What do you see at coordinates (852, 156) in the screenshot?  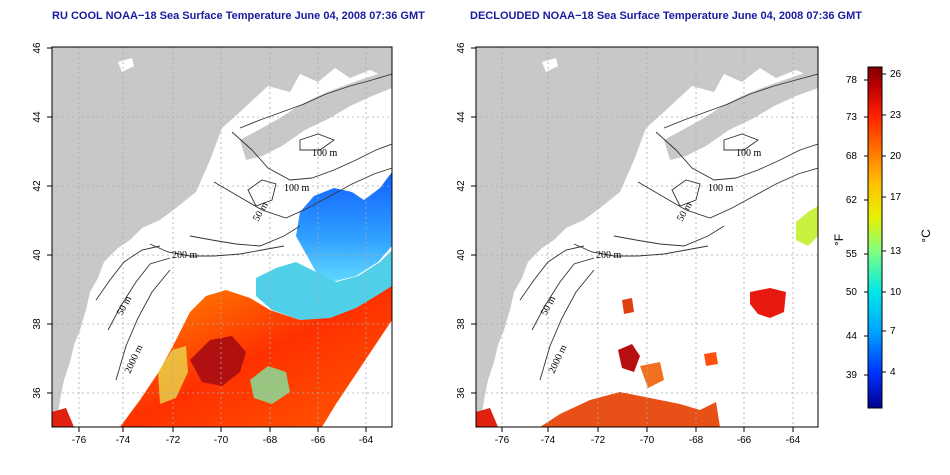 I see `fahrenheit-tick: 68` at bounding box center [852, 156].